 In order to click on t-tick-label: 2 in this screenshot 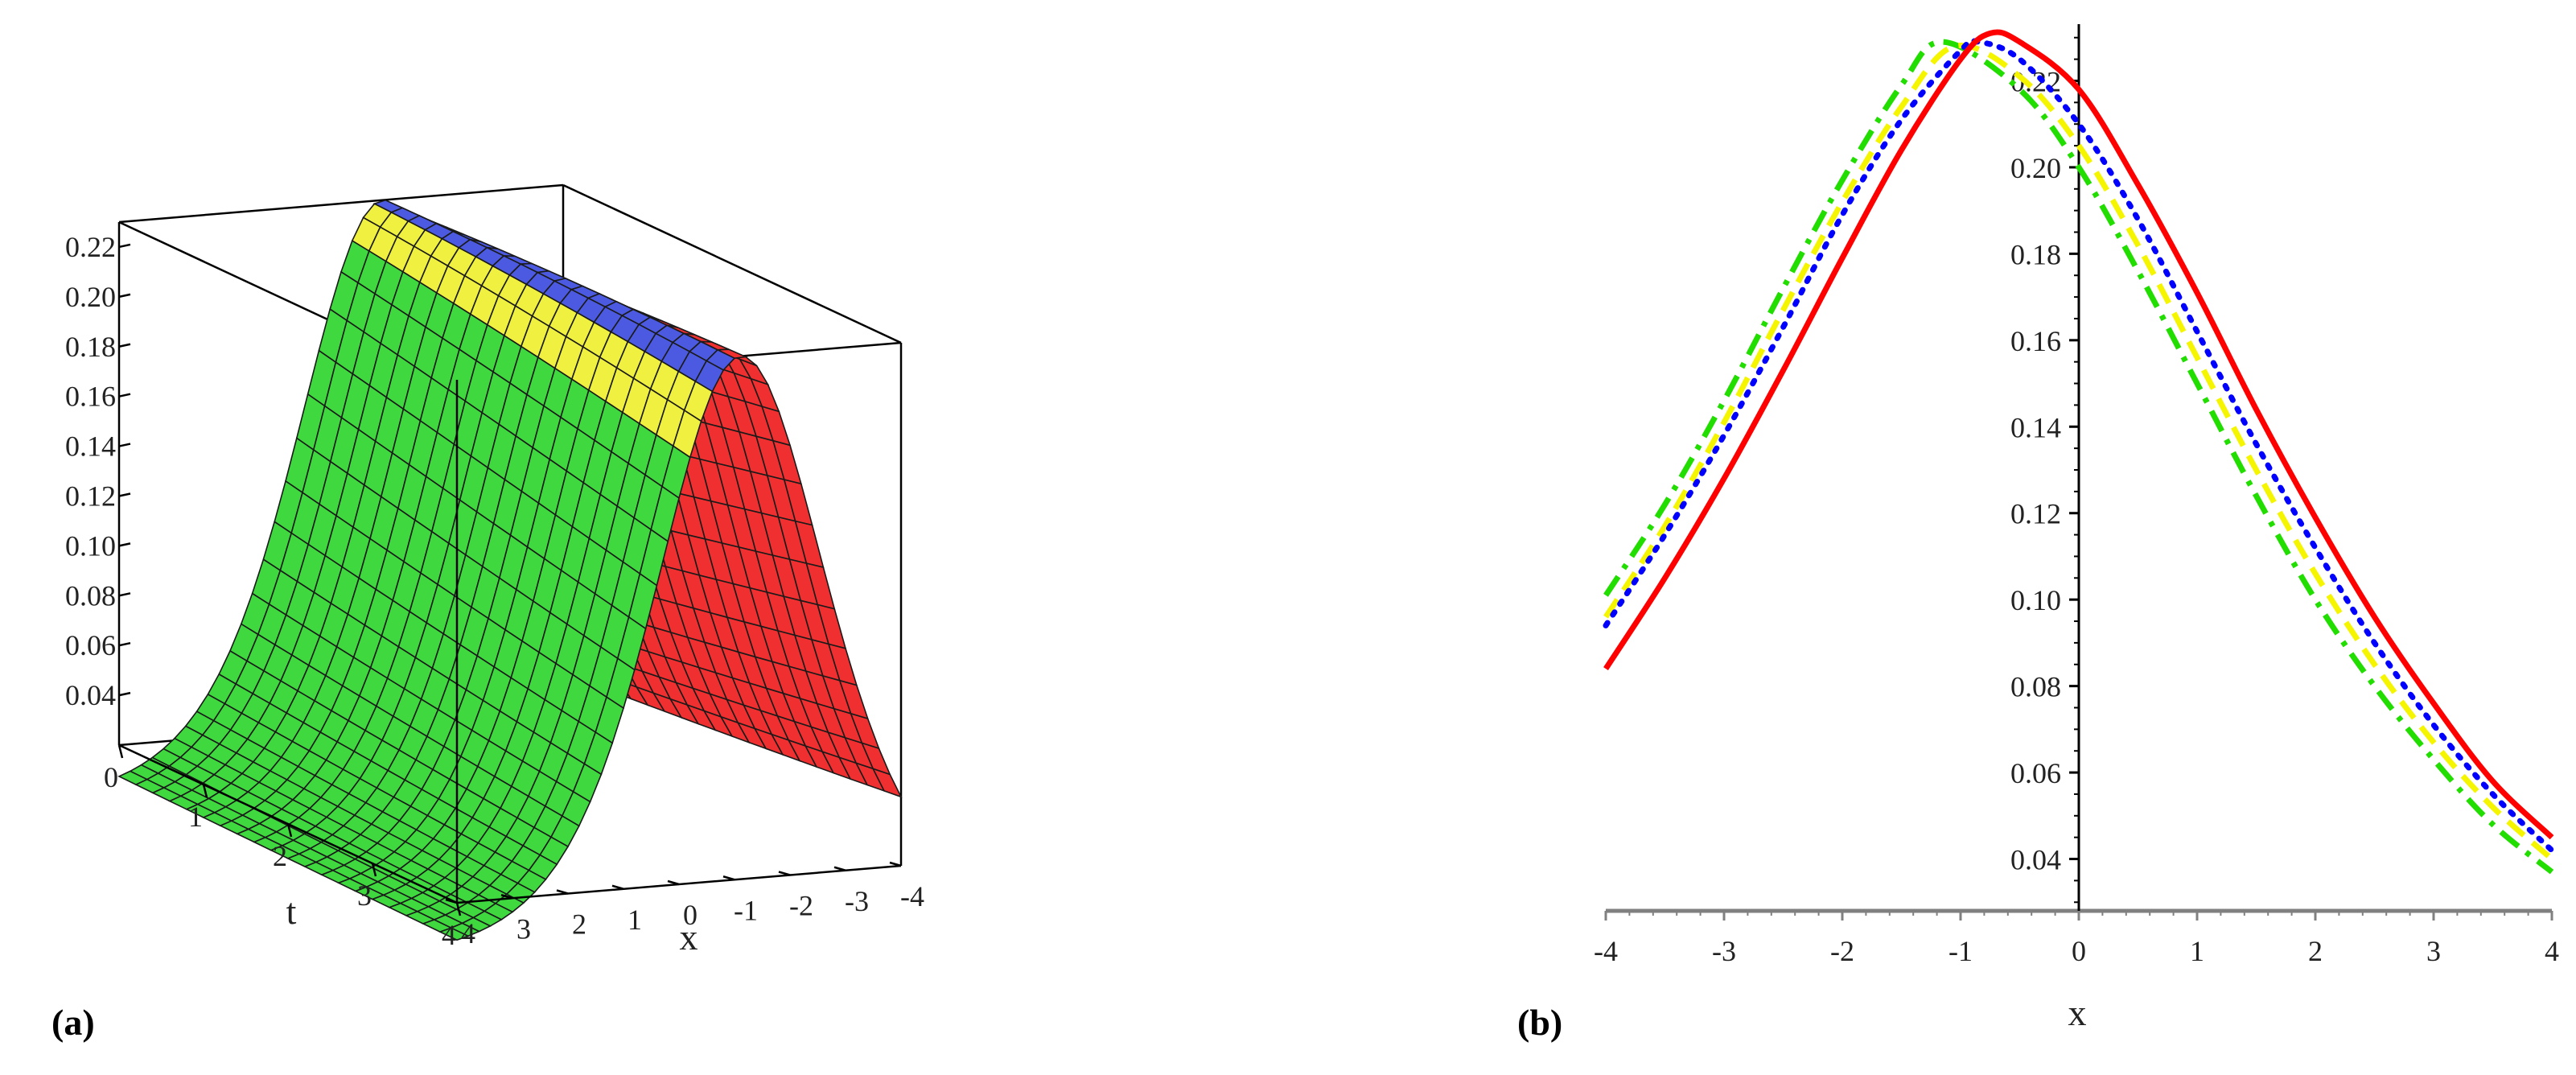, I will do `click(280, 856)`.